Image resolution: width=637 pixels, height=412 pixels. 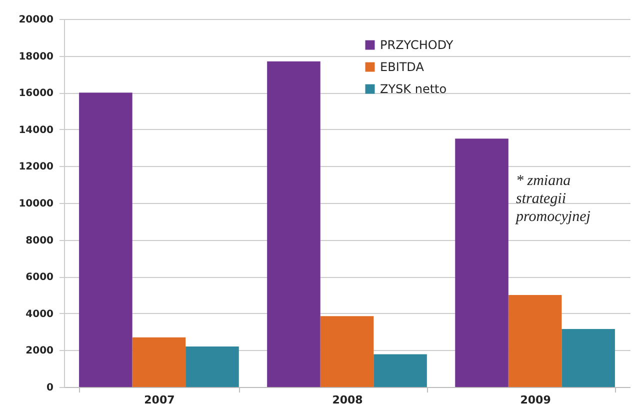 What do you see at coordinates (159, 400) in the screenshot?
I see `x-tick-label: 2007` at bounding box center [159, 400].